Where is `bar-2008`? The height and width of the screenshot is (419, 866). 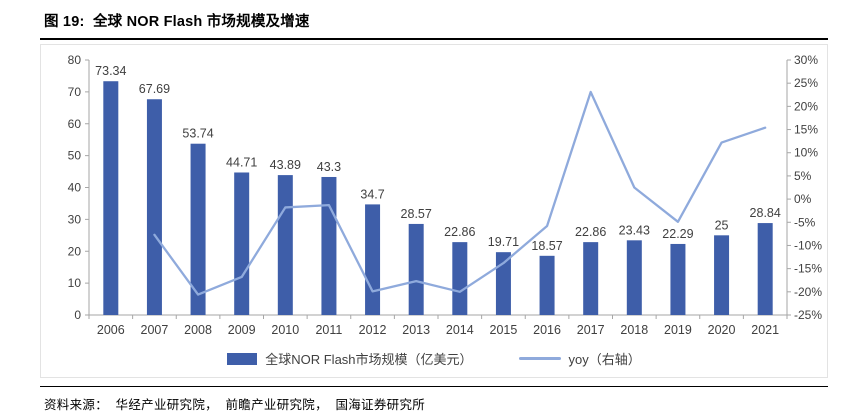
bar-2008 is located at coordinates (198, 229).